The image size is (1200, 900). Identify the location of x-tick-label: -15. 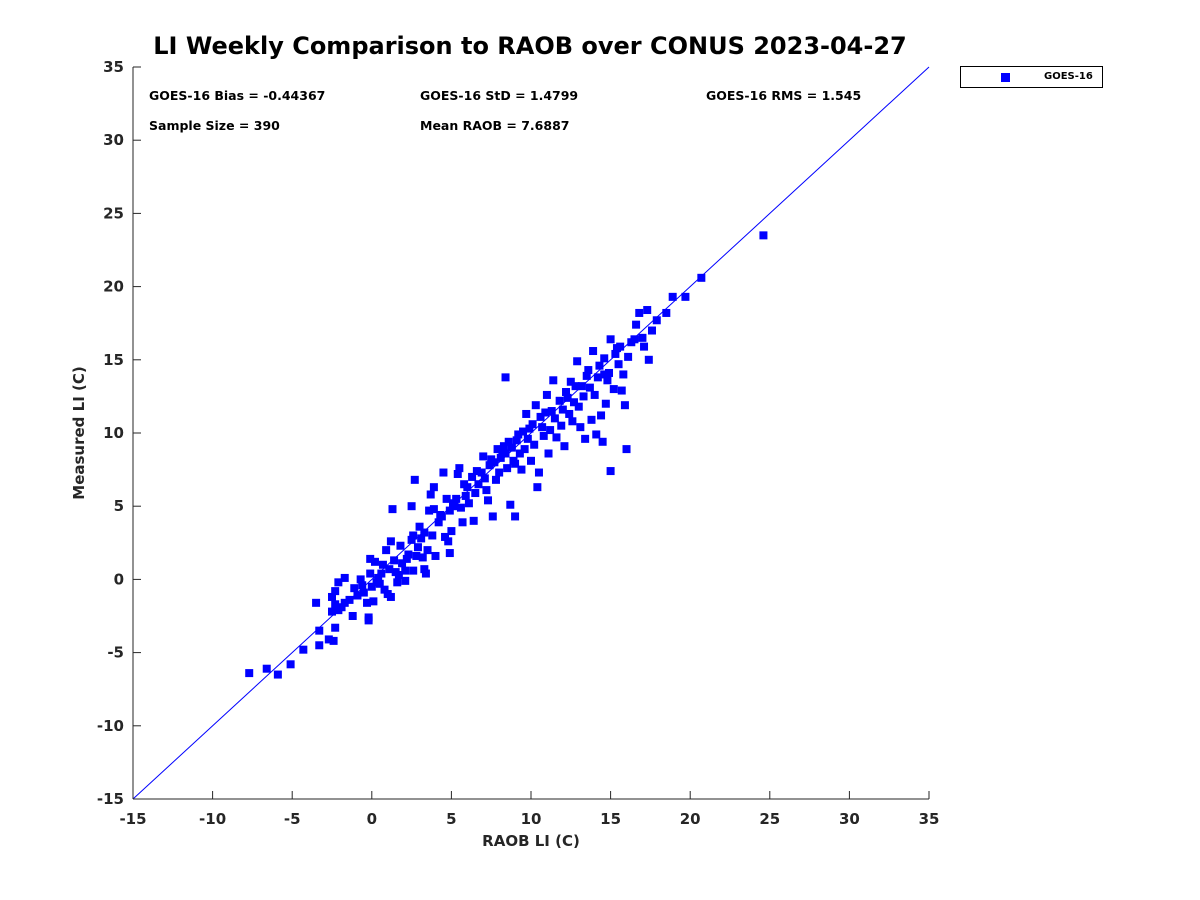
(132, 819).